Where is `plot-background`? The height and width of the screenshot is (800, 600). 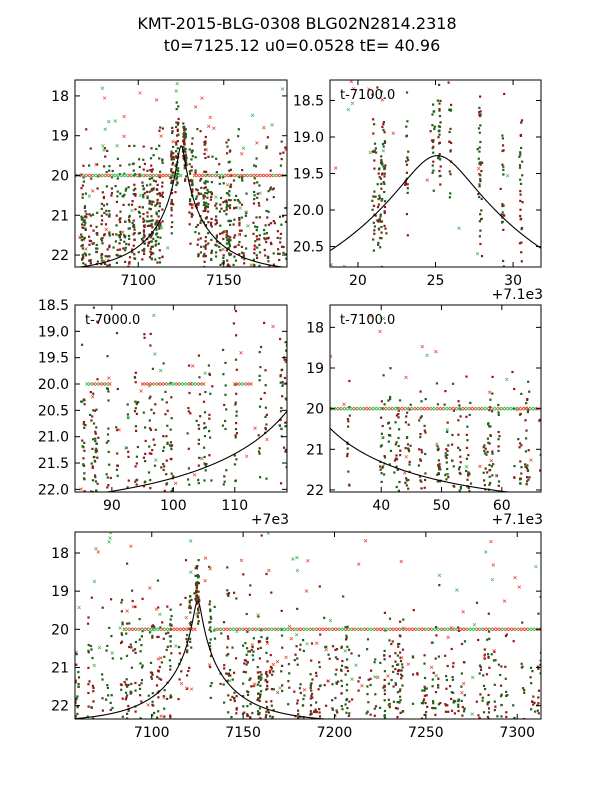 plot-background is located at coordinates (181, 398).